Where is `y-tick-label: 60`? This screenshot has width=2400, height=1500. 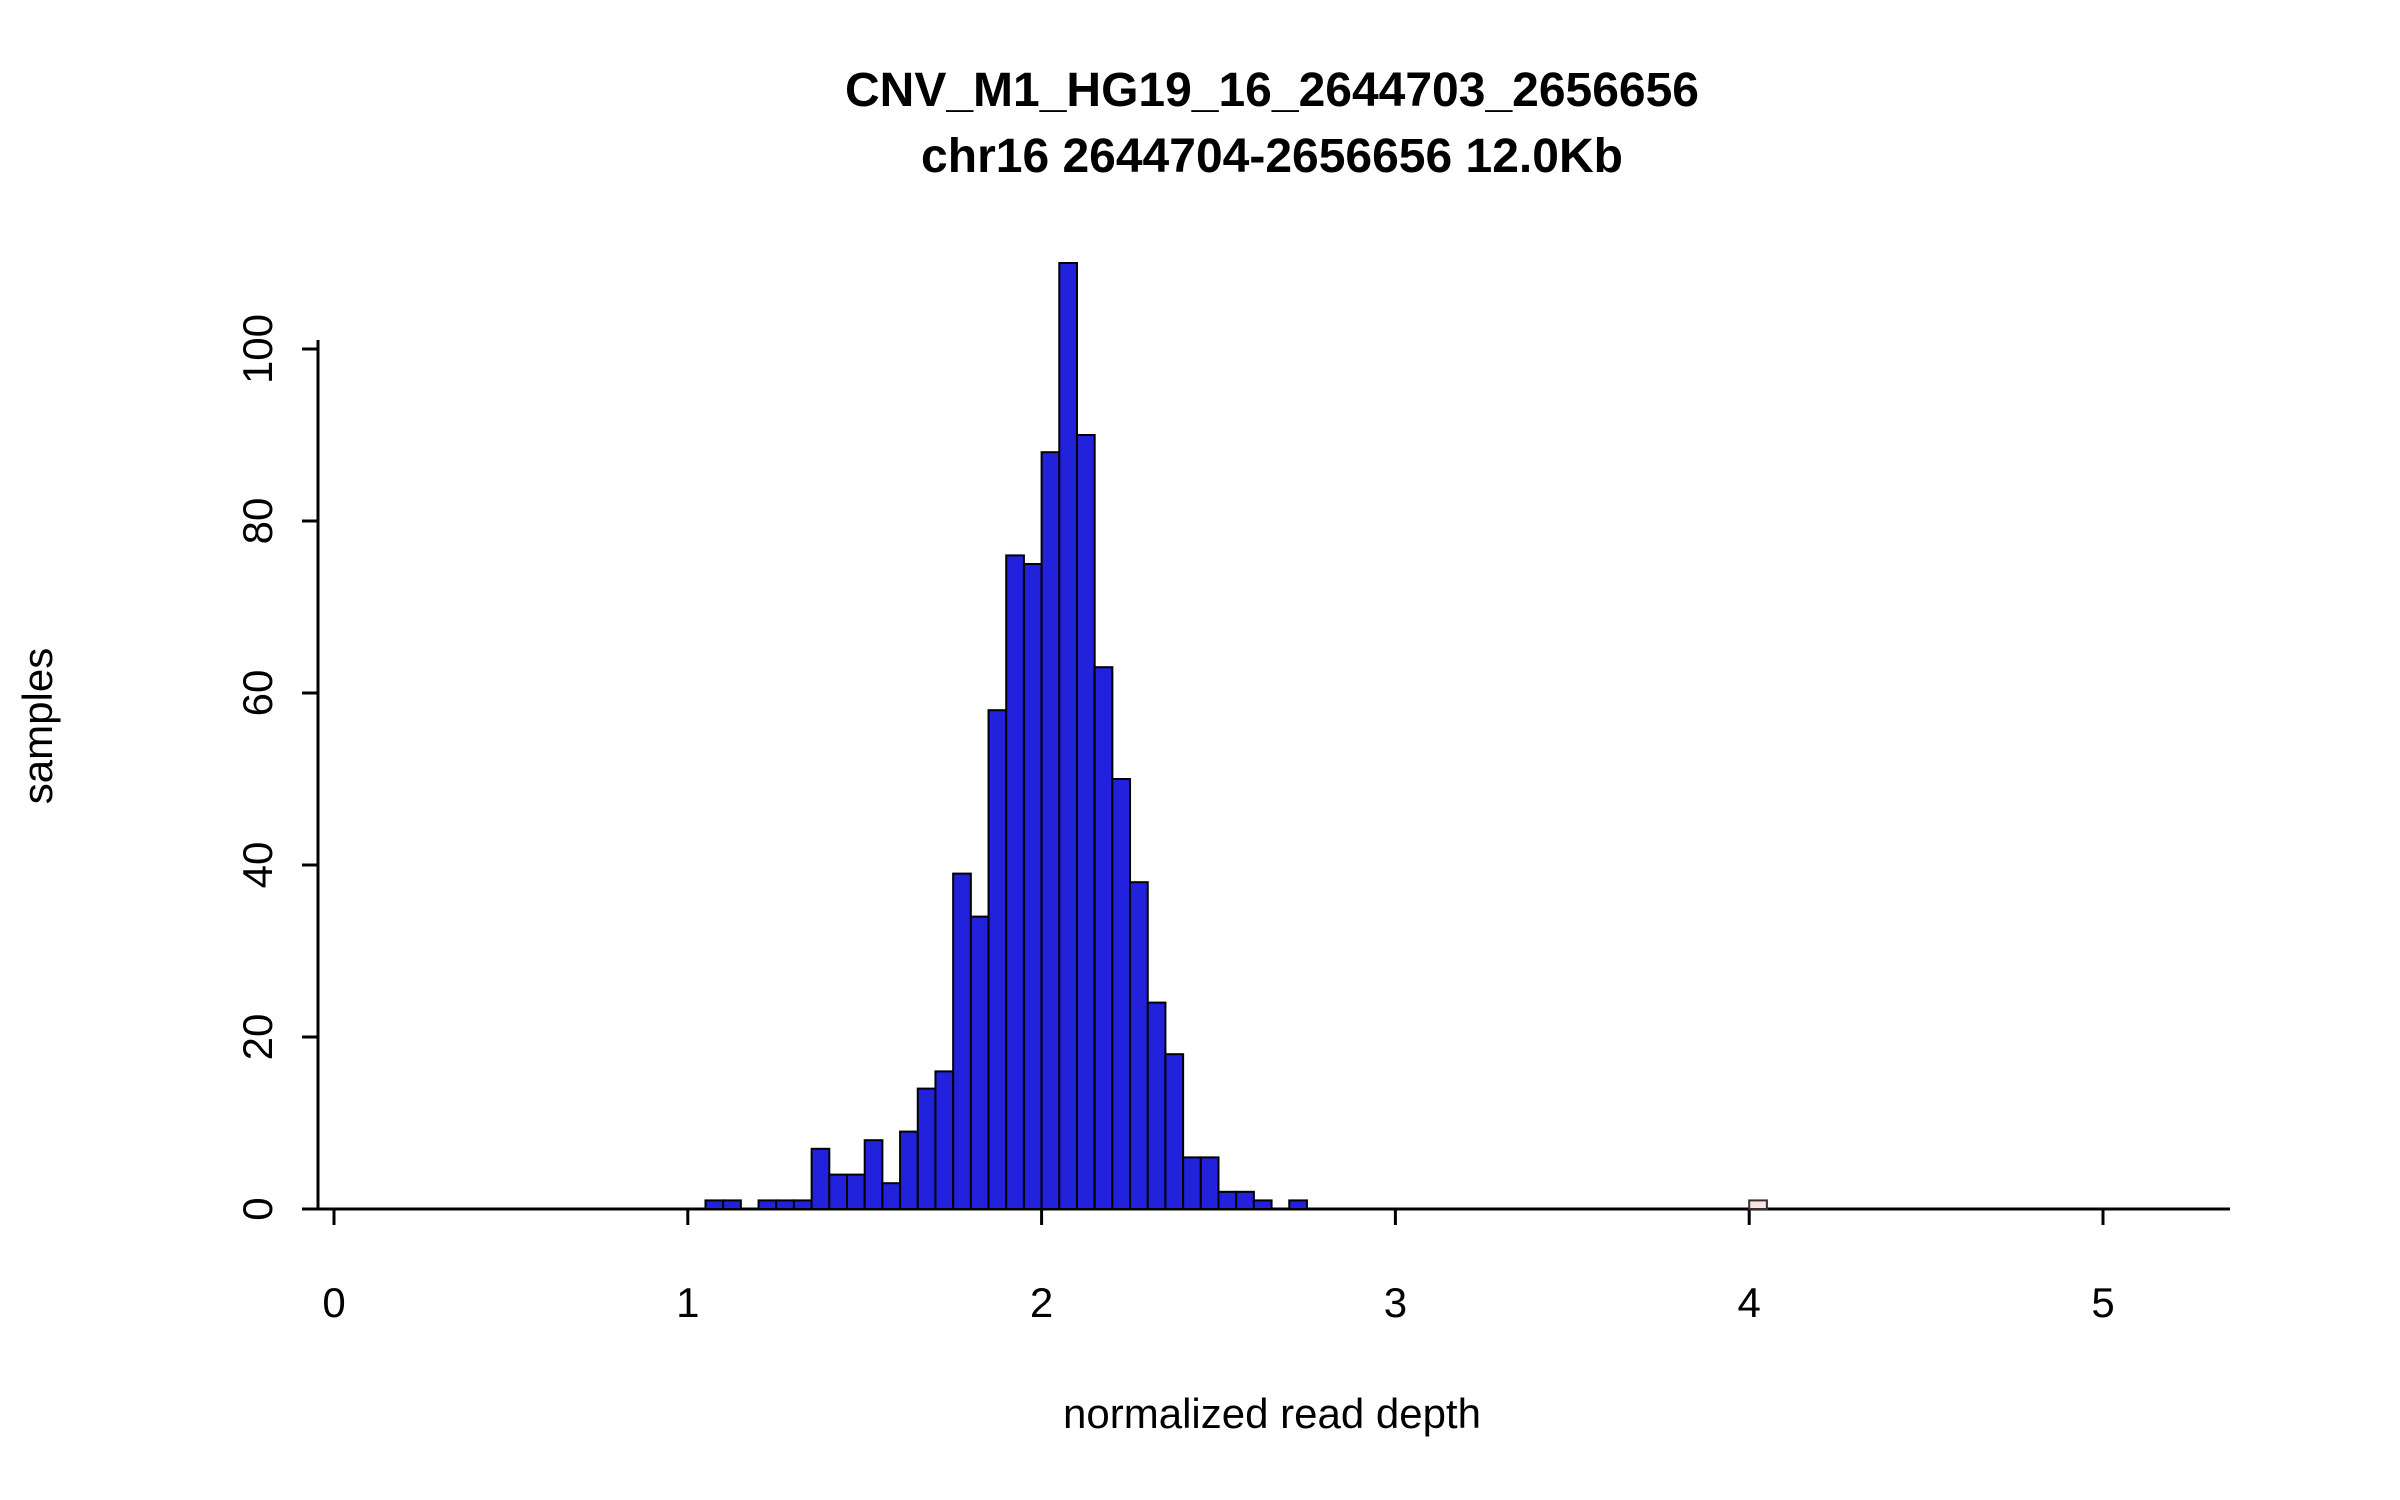 y-tick-label: 60 is located at coordinates (257, 693).